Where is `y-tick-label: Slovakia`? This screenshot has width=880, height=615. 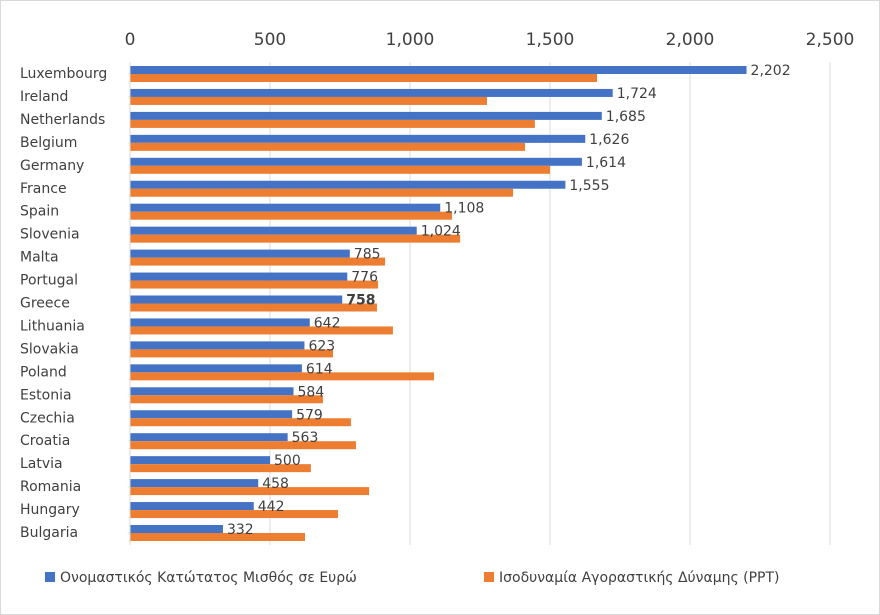
y-tick-label: Slovakia is located at coordinates (49, 349).